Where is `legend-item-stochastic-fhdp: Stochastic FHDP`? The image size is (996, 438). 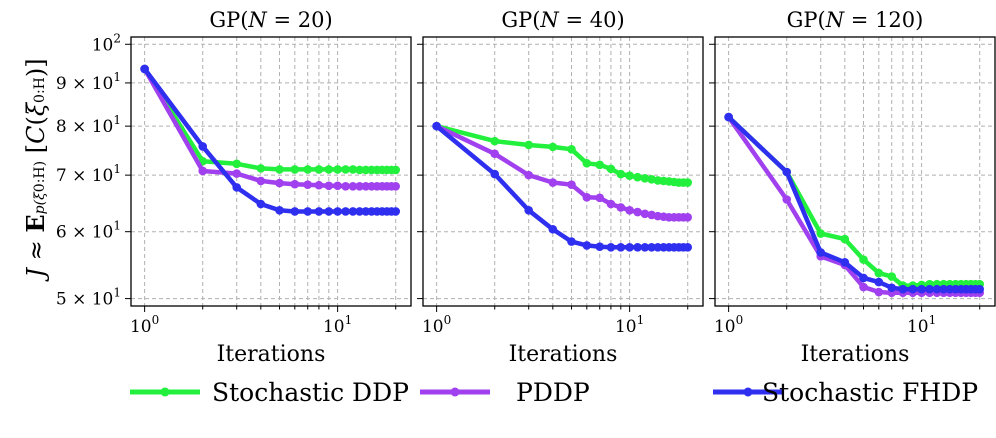
legend-item-stochastic-fhdp: Stochastic FHDP is located at coordinates (845, 392).